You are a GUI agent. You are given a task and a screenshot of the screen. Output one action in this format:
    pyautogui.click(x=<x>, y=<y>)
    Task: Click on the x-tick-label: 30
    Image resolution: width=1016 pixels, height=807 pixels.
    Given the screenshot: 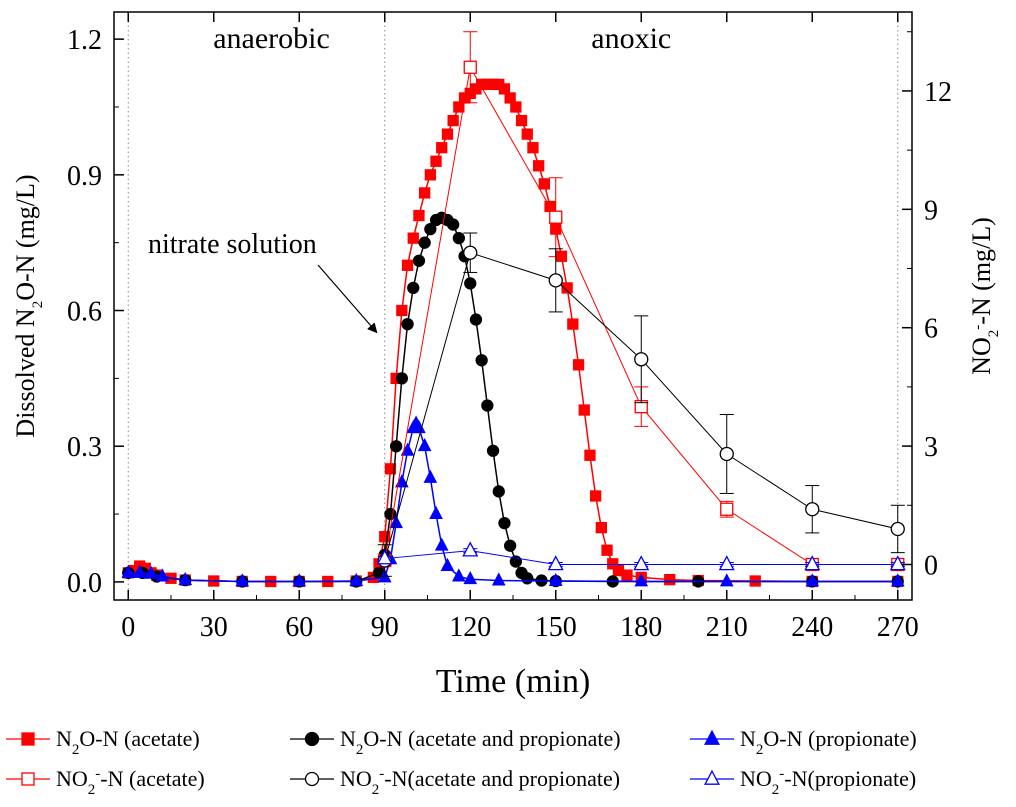 What is the action you would take?
    pyautogui.click(x=214, y=627)
    